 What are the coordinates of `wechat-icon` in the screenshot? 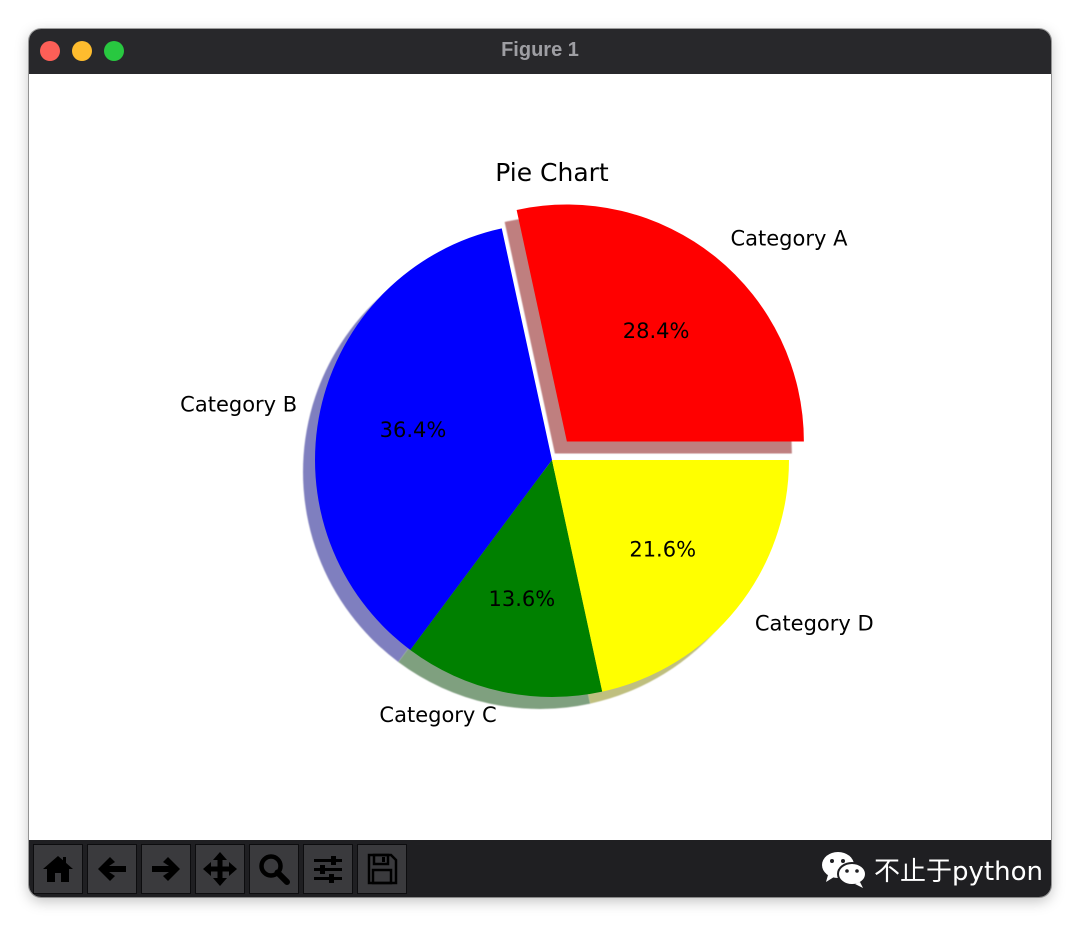 It's located at (845, 870).